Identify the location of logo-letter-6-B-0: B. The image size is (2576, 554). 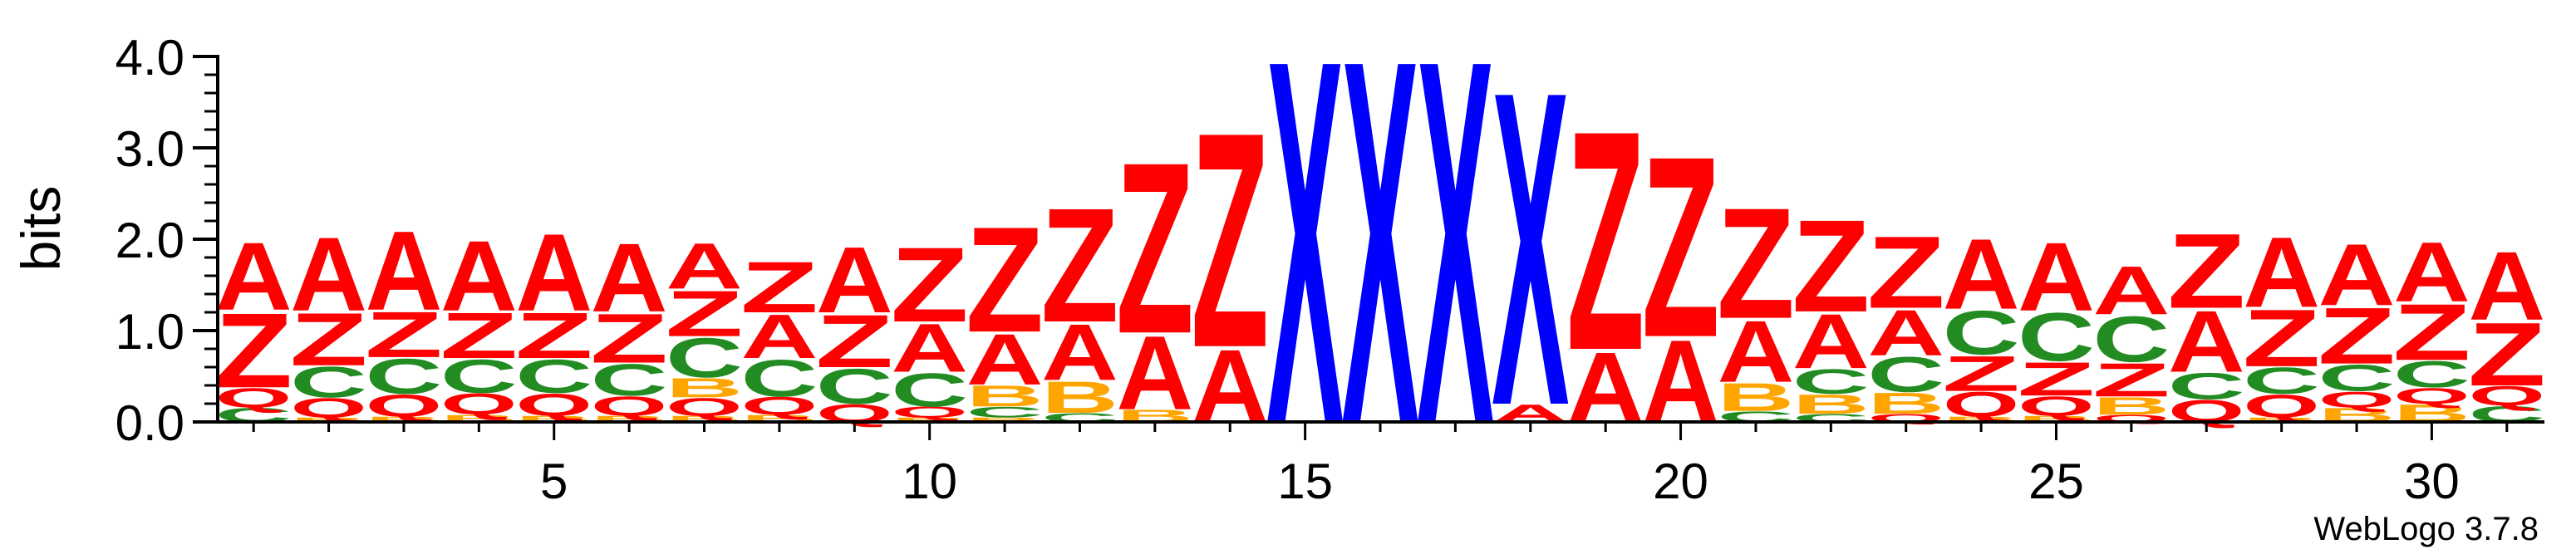
(629, 419).